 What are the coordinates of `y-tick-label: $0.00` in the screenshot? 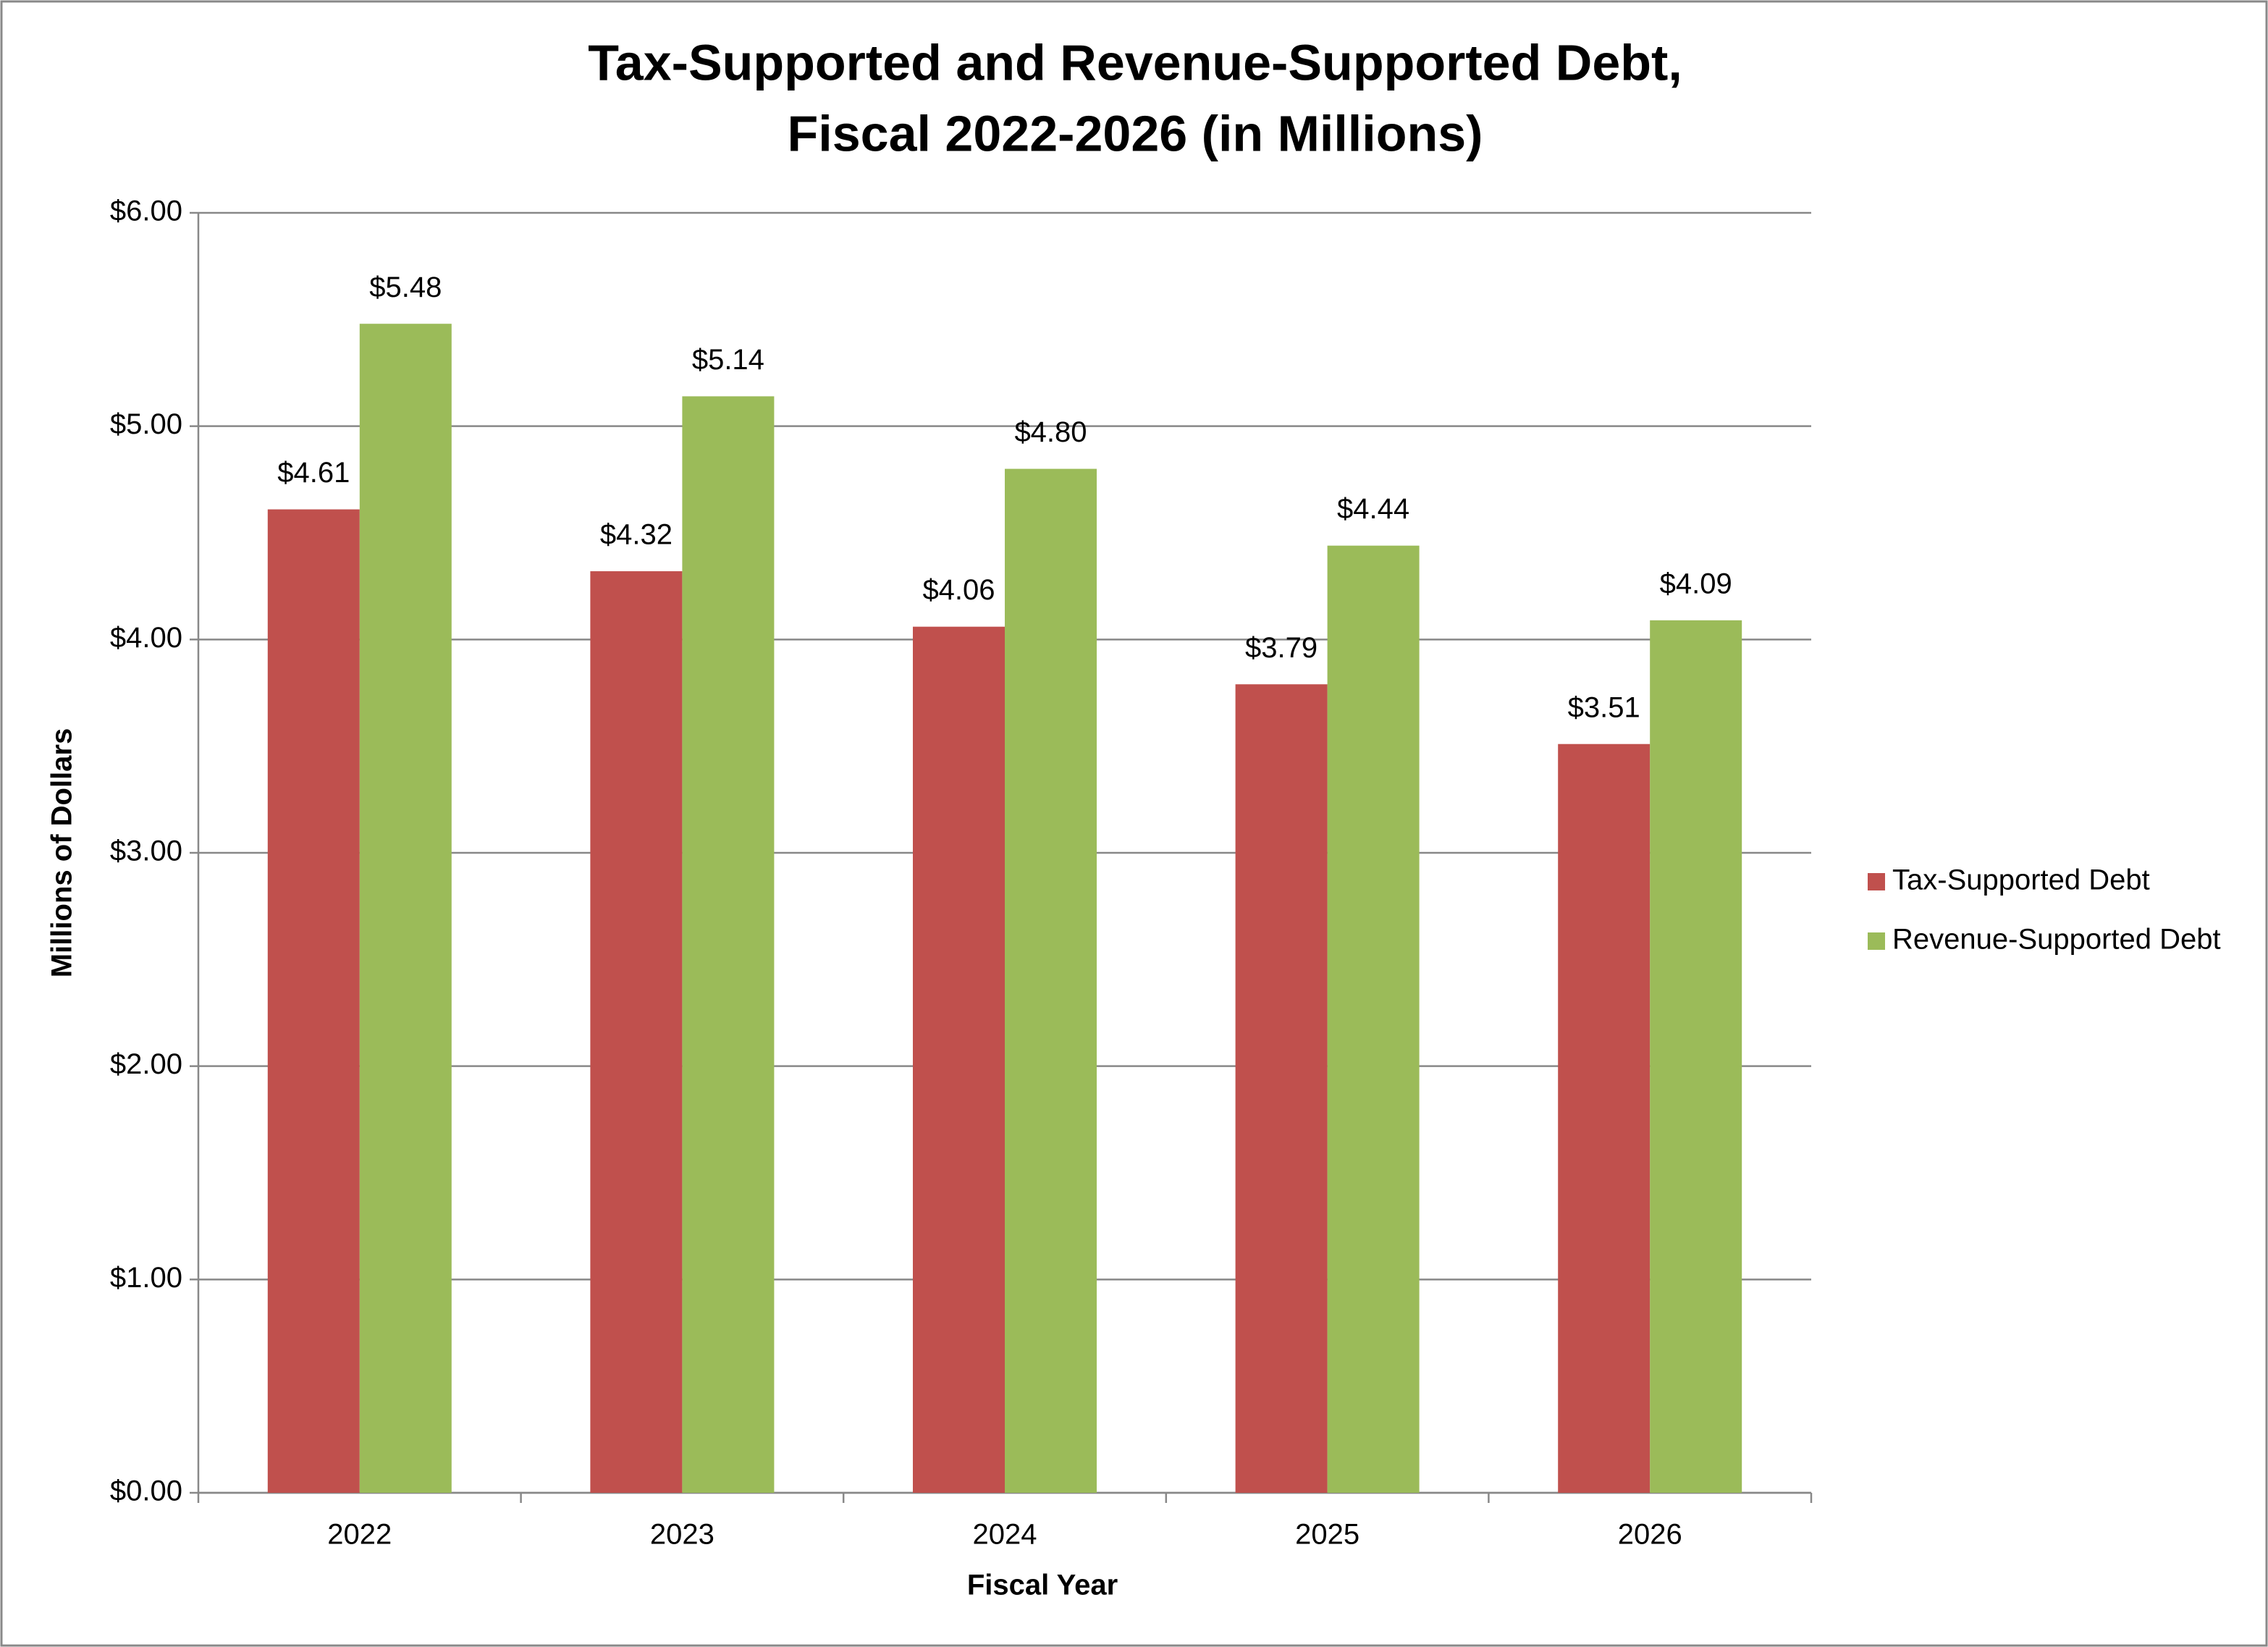 It's located at (146, 1491).